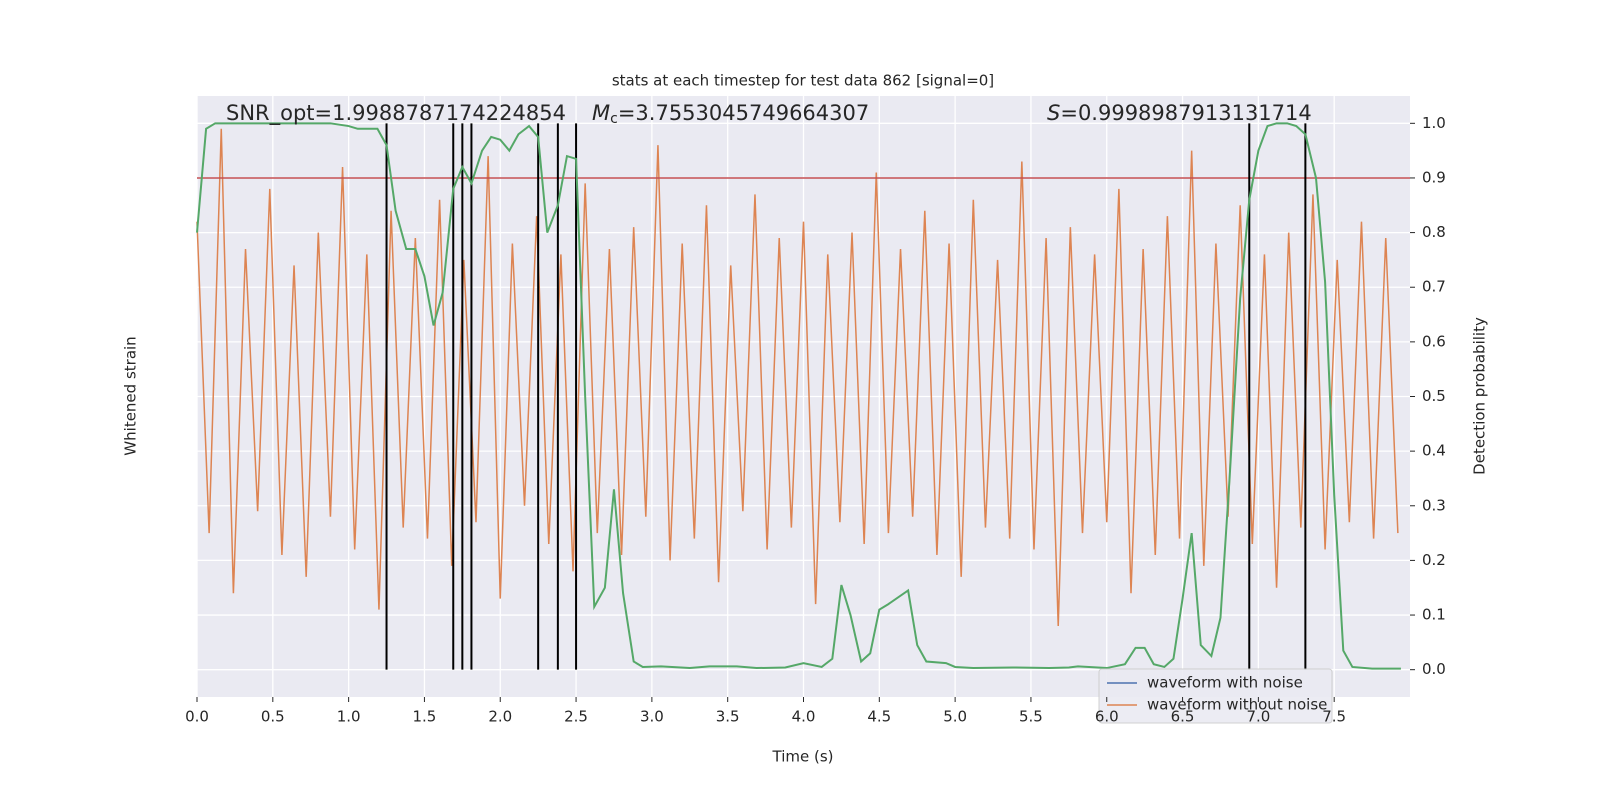  Describe the element at coordinates (396, 113) in the screenshot. I see `snr-annotation: SNR_opt=1.9988787174224854` at that location.